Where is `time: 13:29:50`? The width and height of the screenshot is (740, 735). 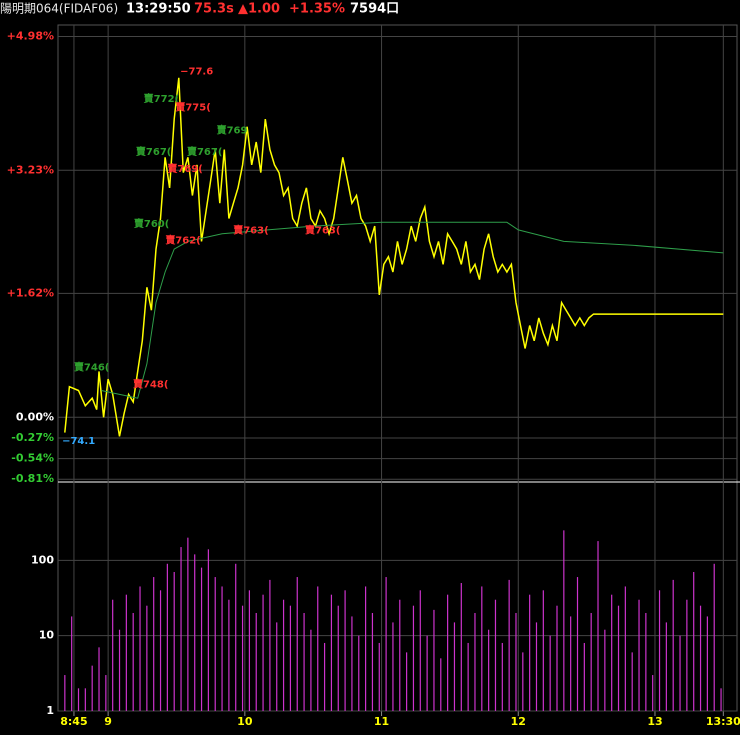 time: 13:29:50 is located at coordinates (158, 9).